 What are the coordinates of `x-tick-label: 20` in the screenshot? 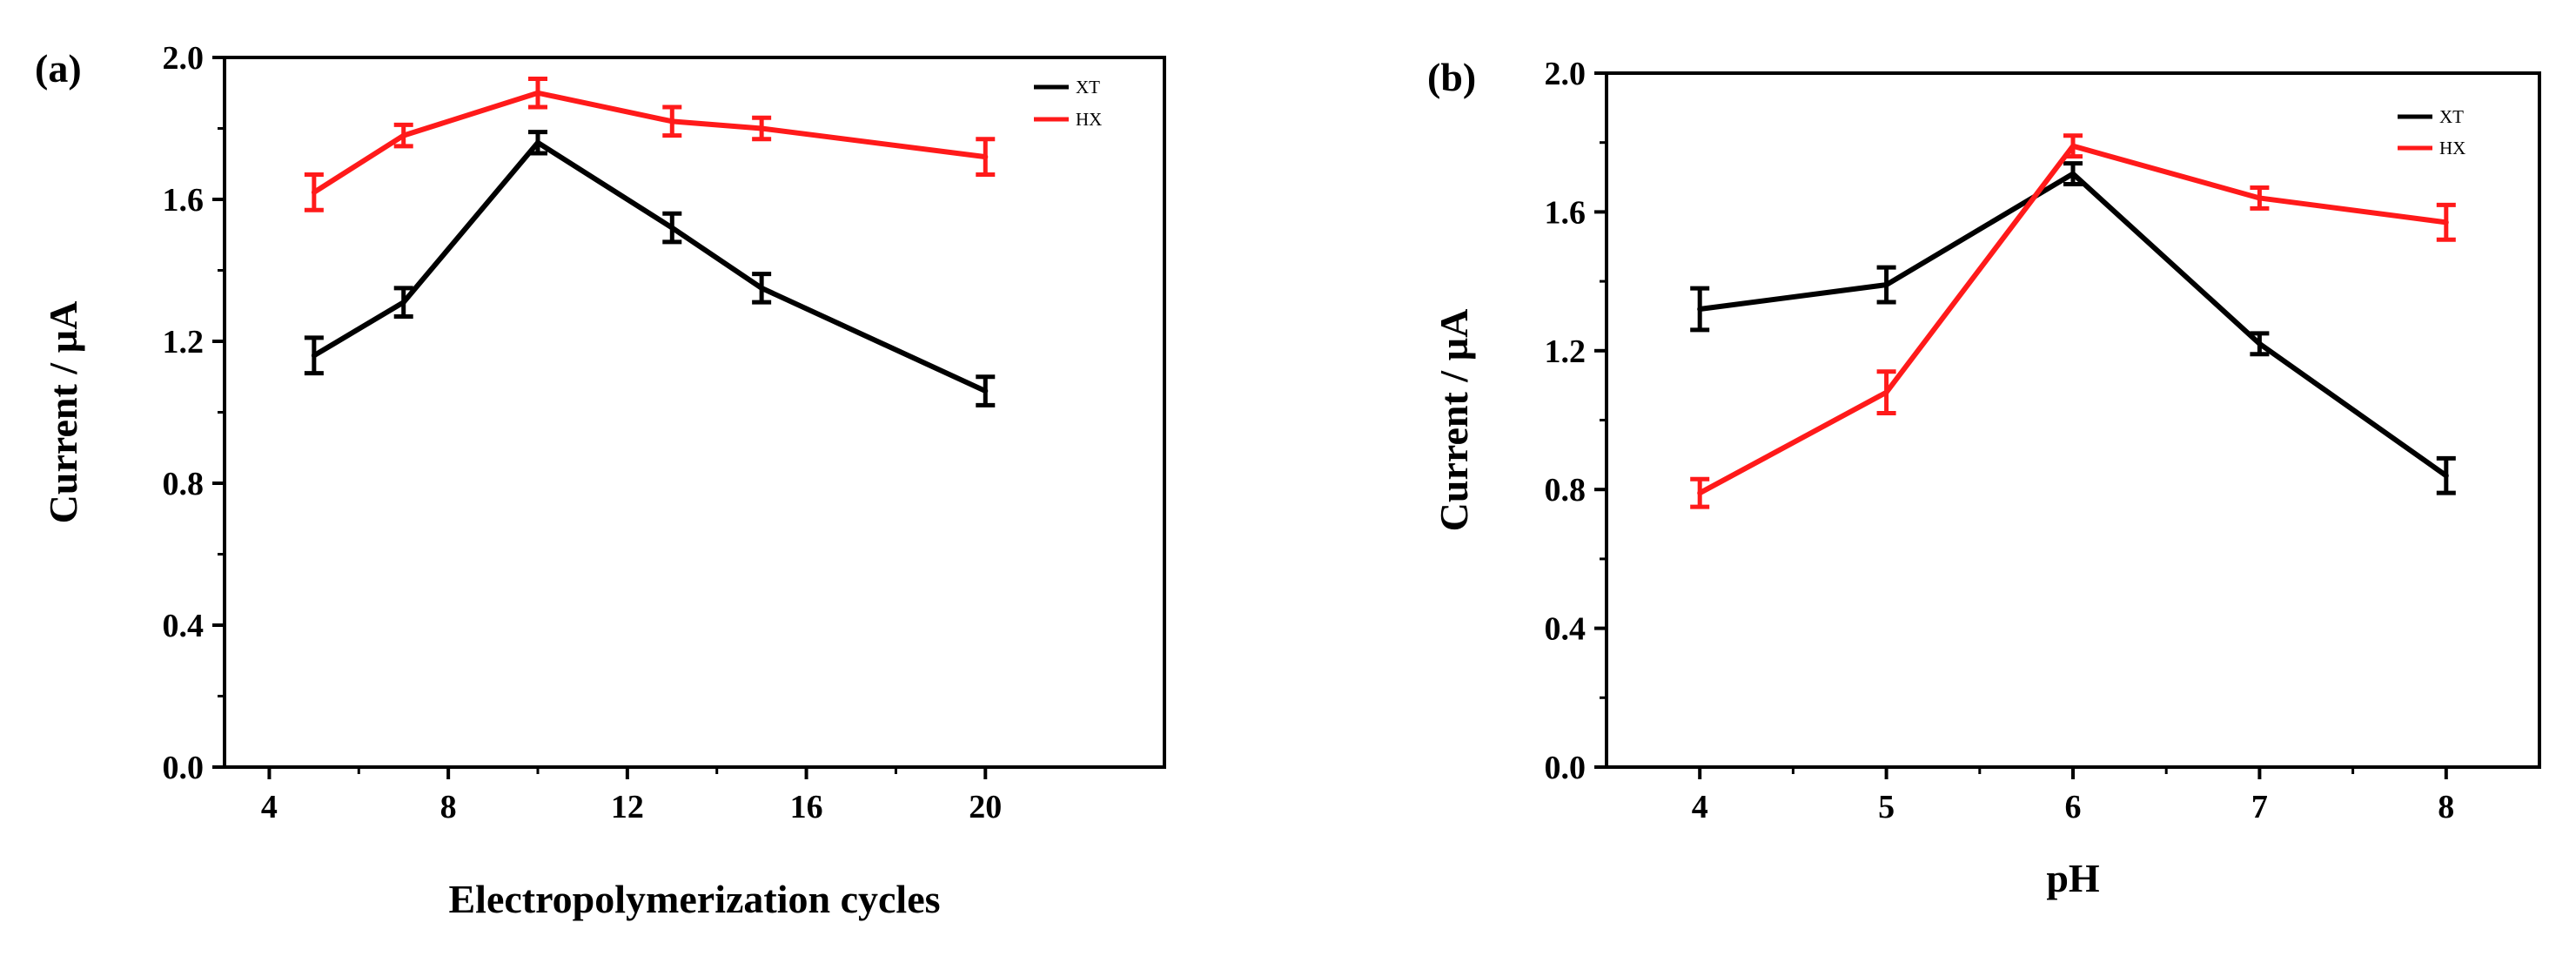 It's located at (986, 807).